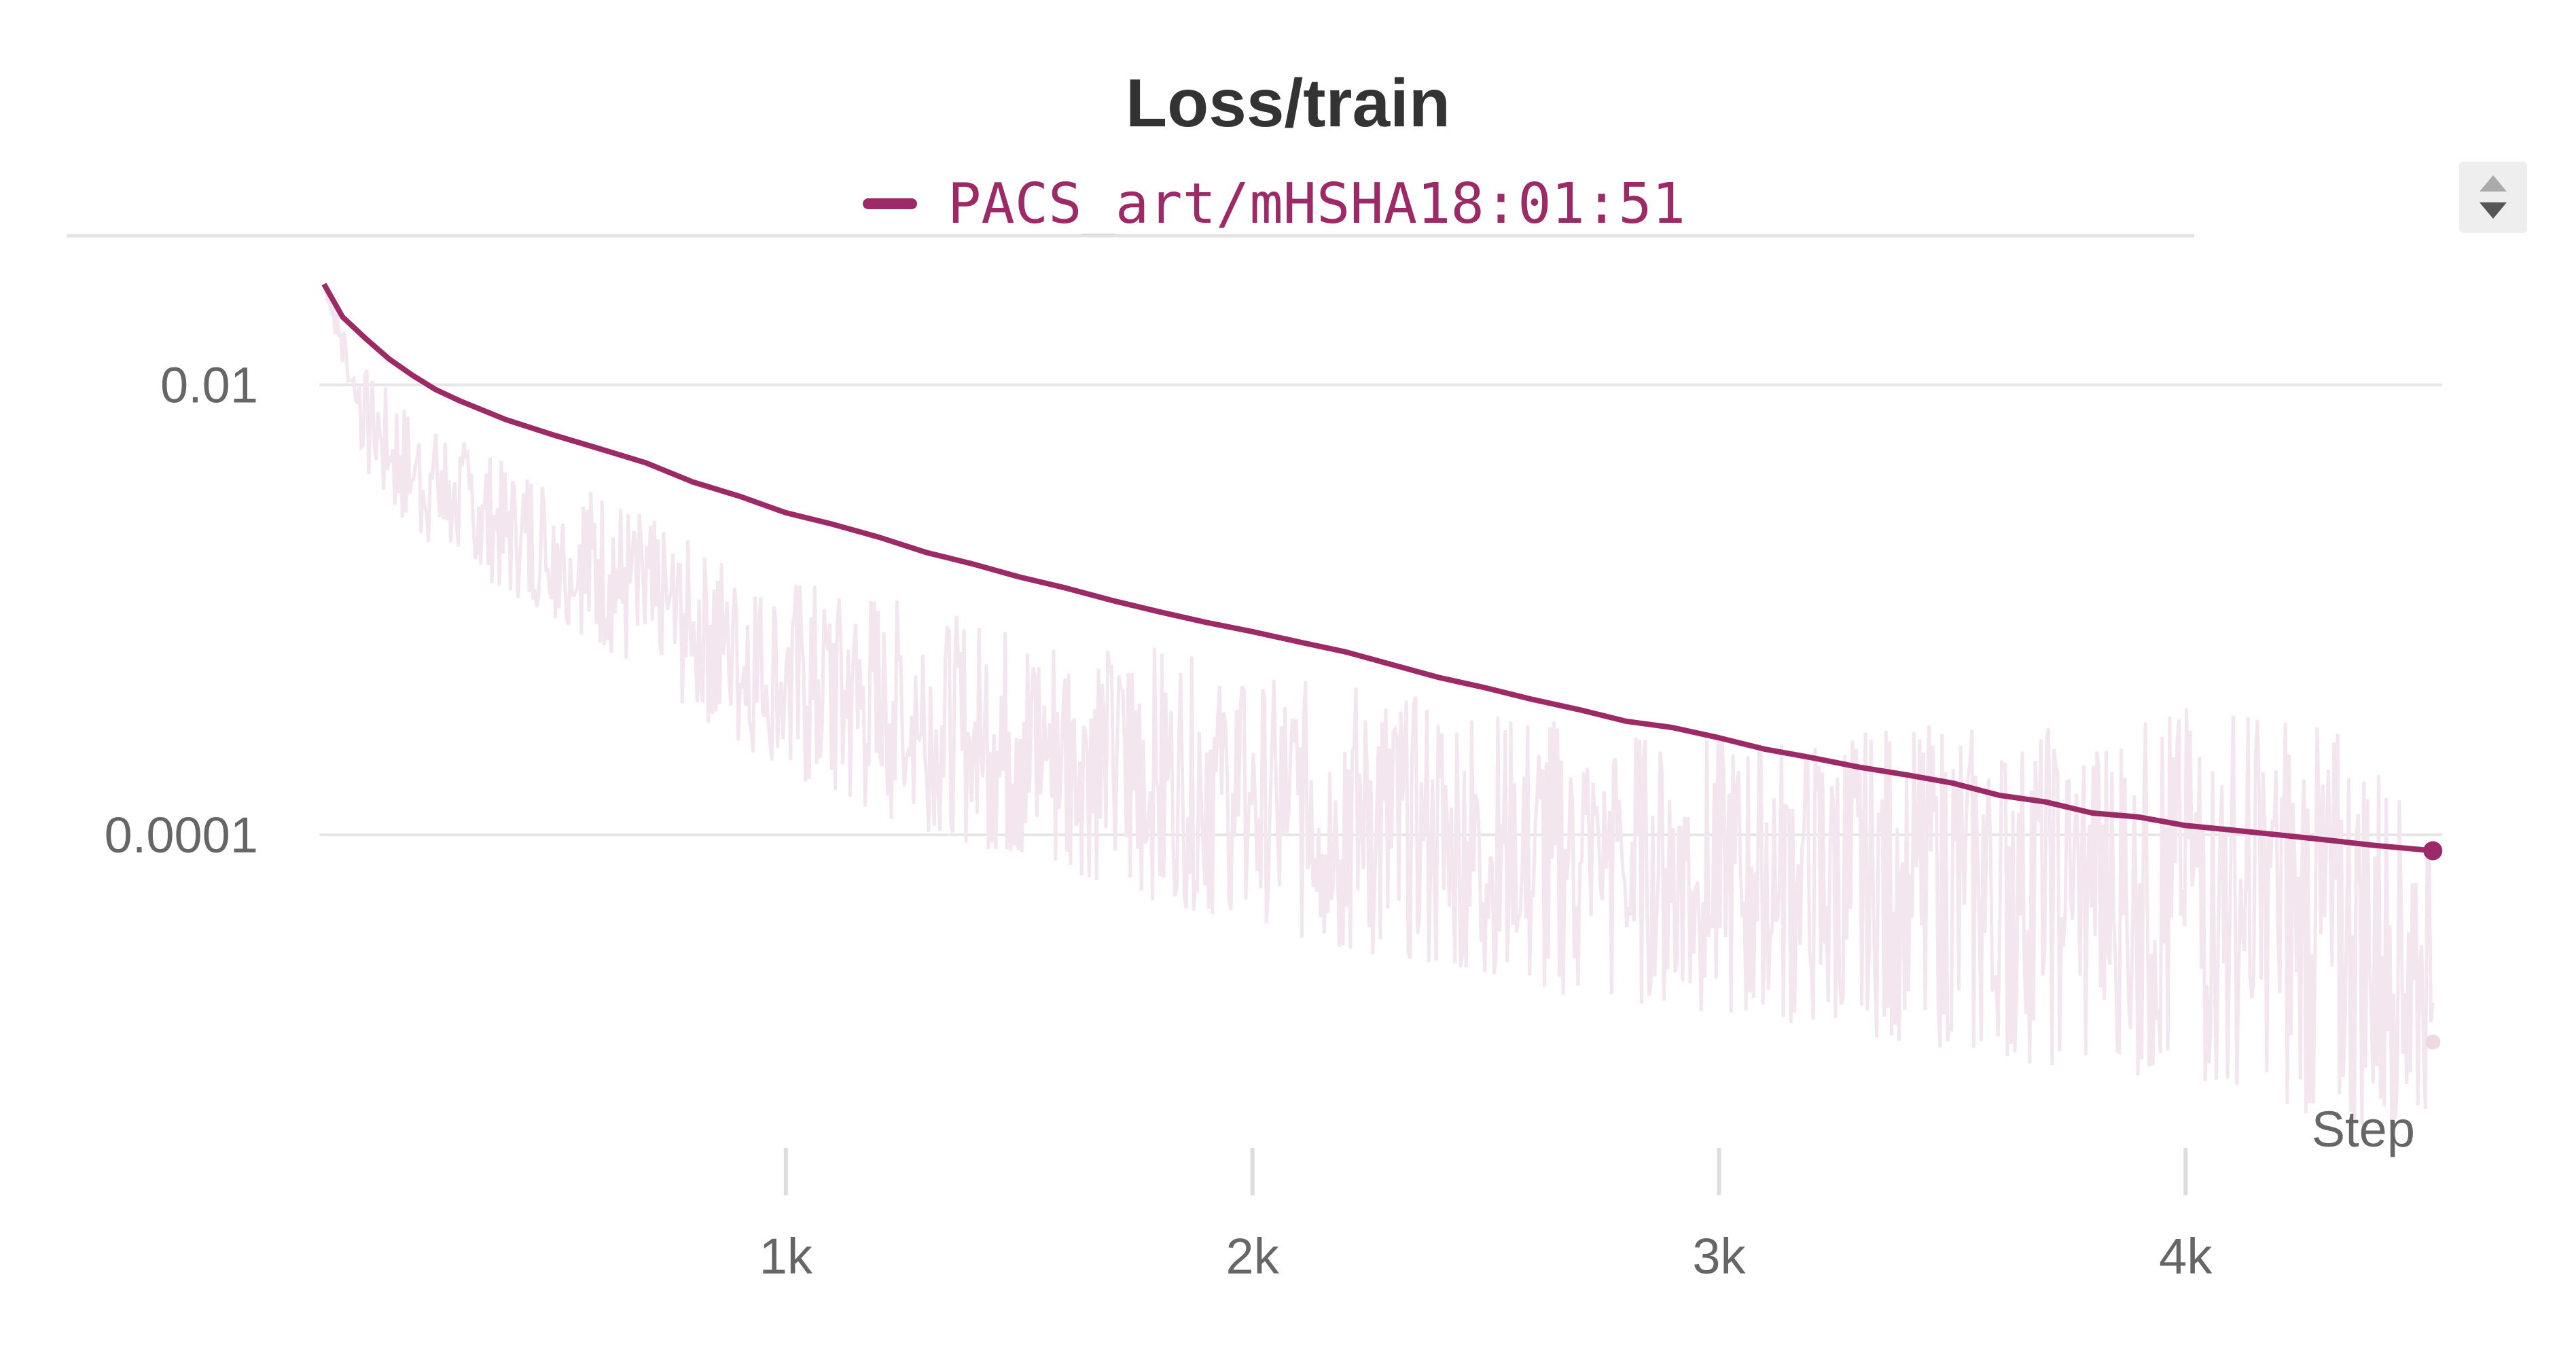 Image resolution: width=2576 pixels, height=1353 pixels. I want to click on y-tick-label: 0.01, so click(209, 385).